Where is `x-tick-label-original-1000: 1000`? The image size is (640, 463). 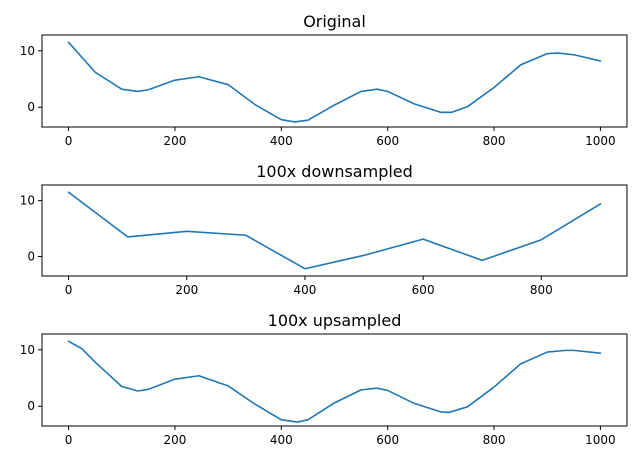 x-tick-label-original-1000: 1000 is located at coordinates (600, 141).